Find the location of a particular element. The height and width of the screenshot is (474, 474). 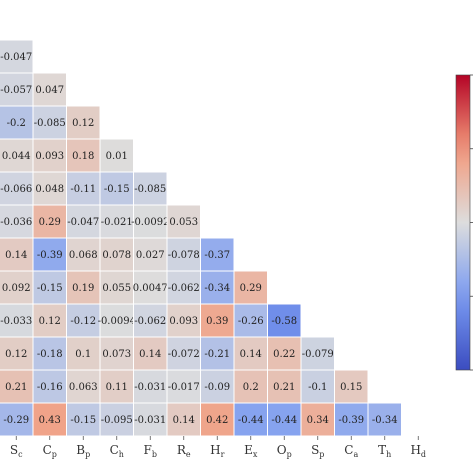

x-tick-label: Ex is located at coordinates (251, 451).